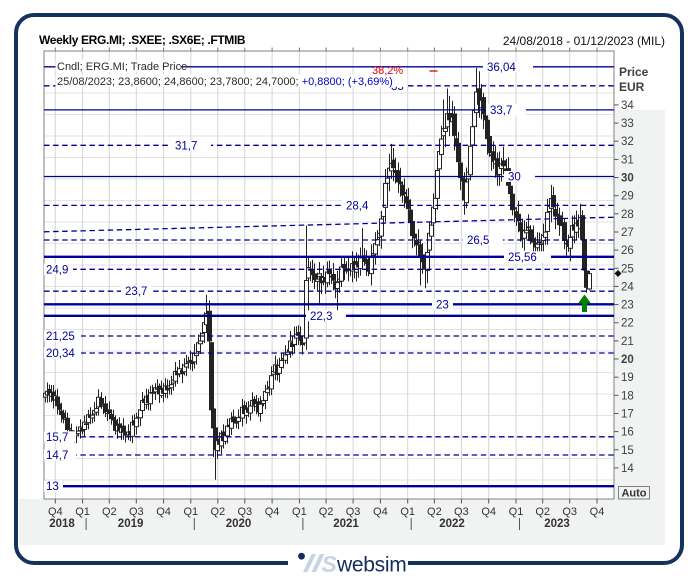  I want to click on svg-text: websim, so click(371, 565).